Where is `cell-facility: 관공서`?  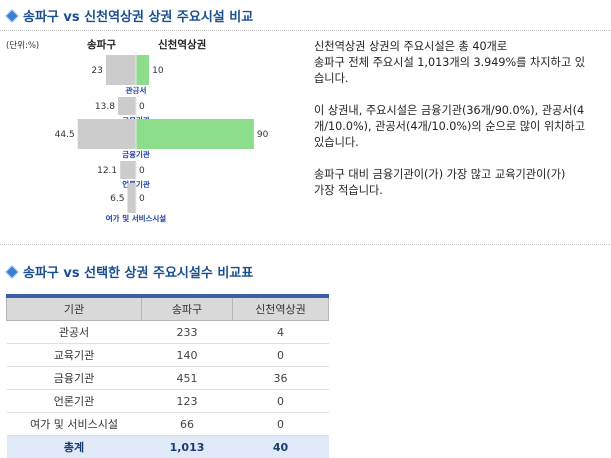 cell-facility: 관공서 is located at coordinates (74, 332).